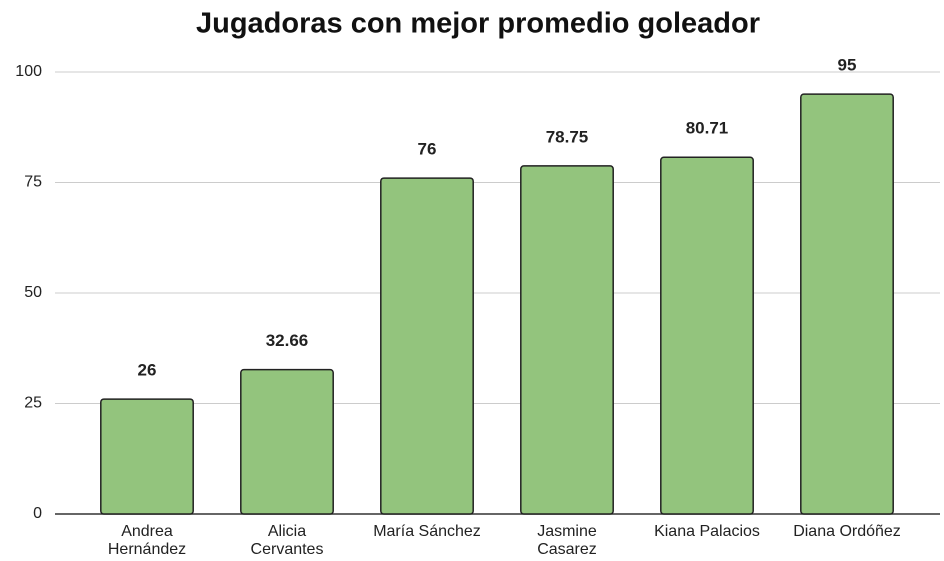  I want to click on data-label: 32.66, so click(287, 340).